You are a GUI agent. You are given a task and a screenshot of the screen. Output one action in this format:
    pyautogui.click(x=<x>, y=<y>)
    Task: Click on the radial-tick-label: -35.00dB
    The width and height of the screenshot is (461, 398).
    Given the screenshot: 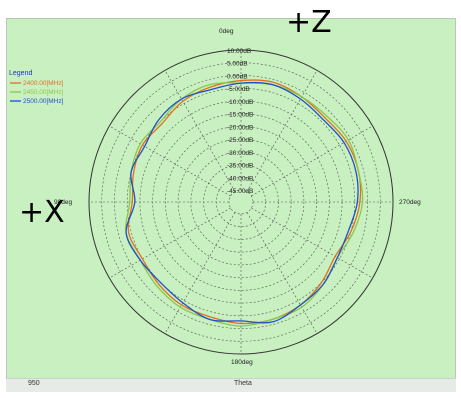 What is the action you would take?
    pyautogui.click(x=240, y=166)
    